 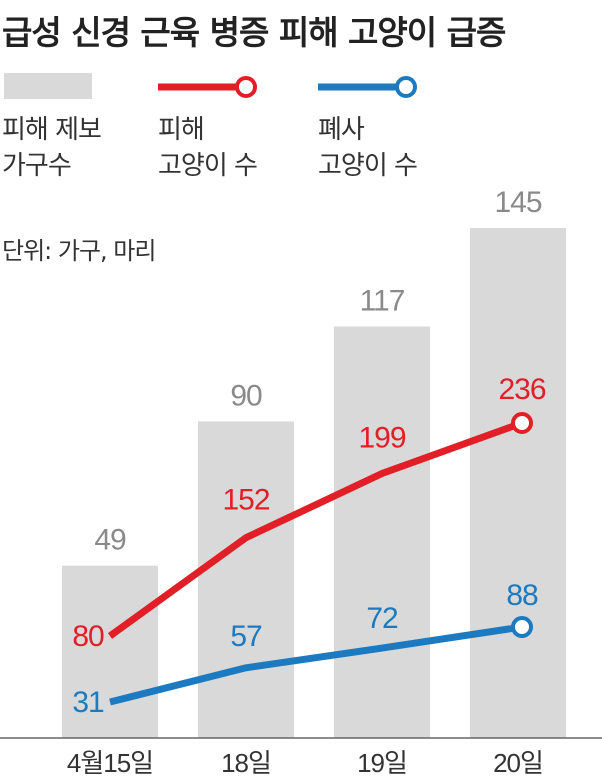 I want to click on blue-series-value-label: 72, so click(x=382, y=618).